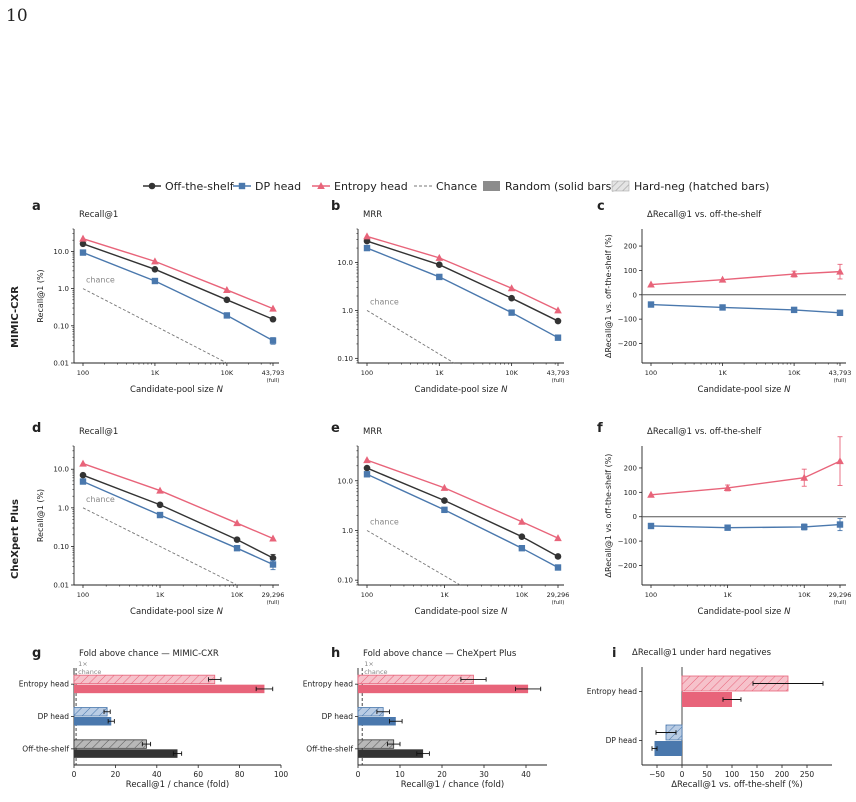  I want to click on panel-title: Fold above chance — CheXpert Plus, so click(440, 654).